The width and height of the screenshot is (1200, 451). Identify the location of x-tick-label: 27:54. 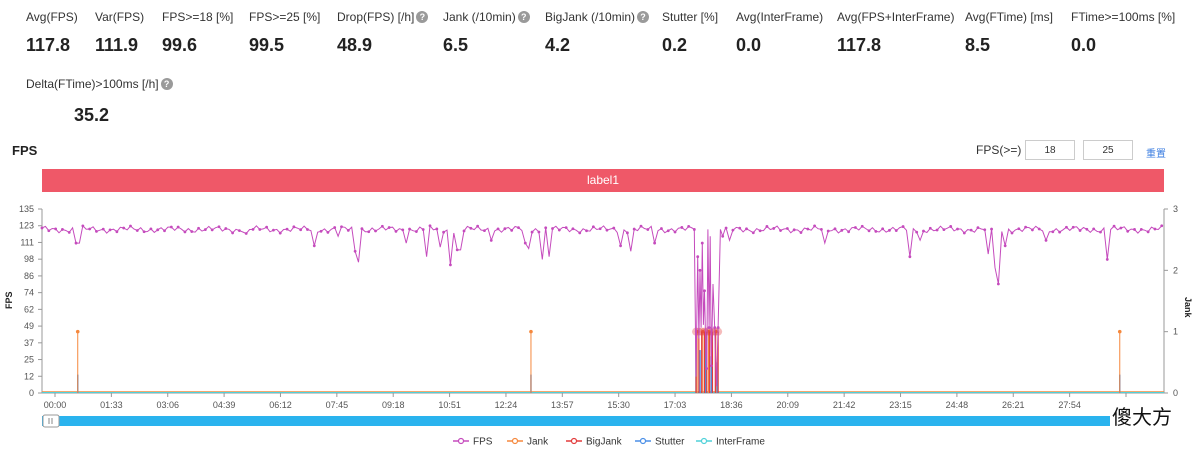
(1069, 405).